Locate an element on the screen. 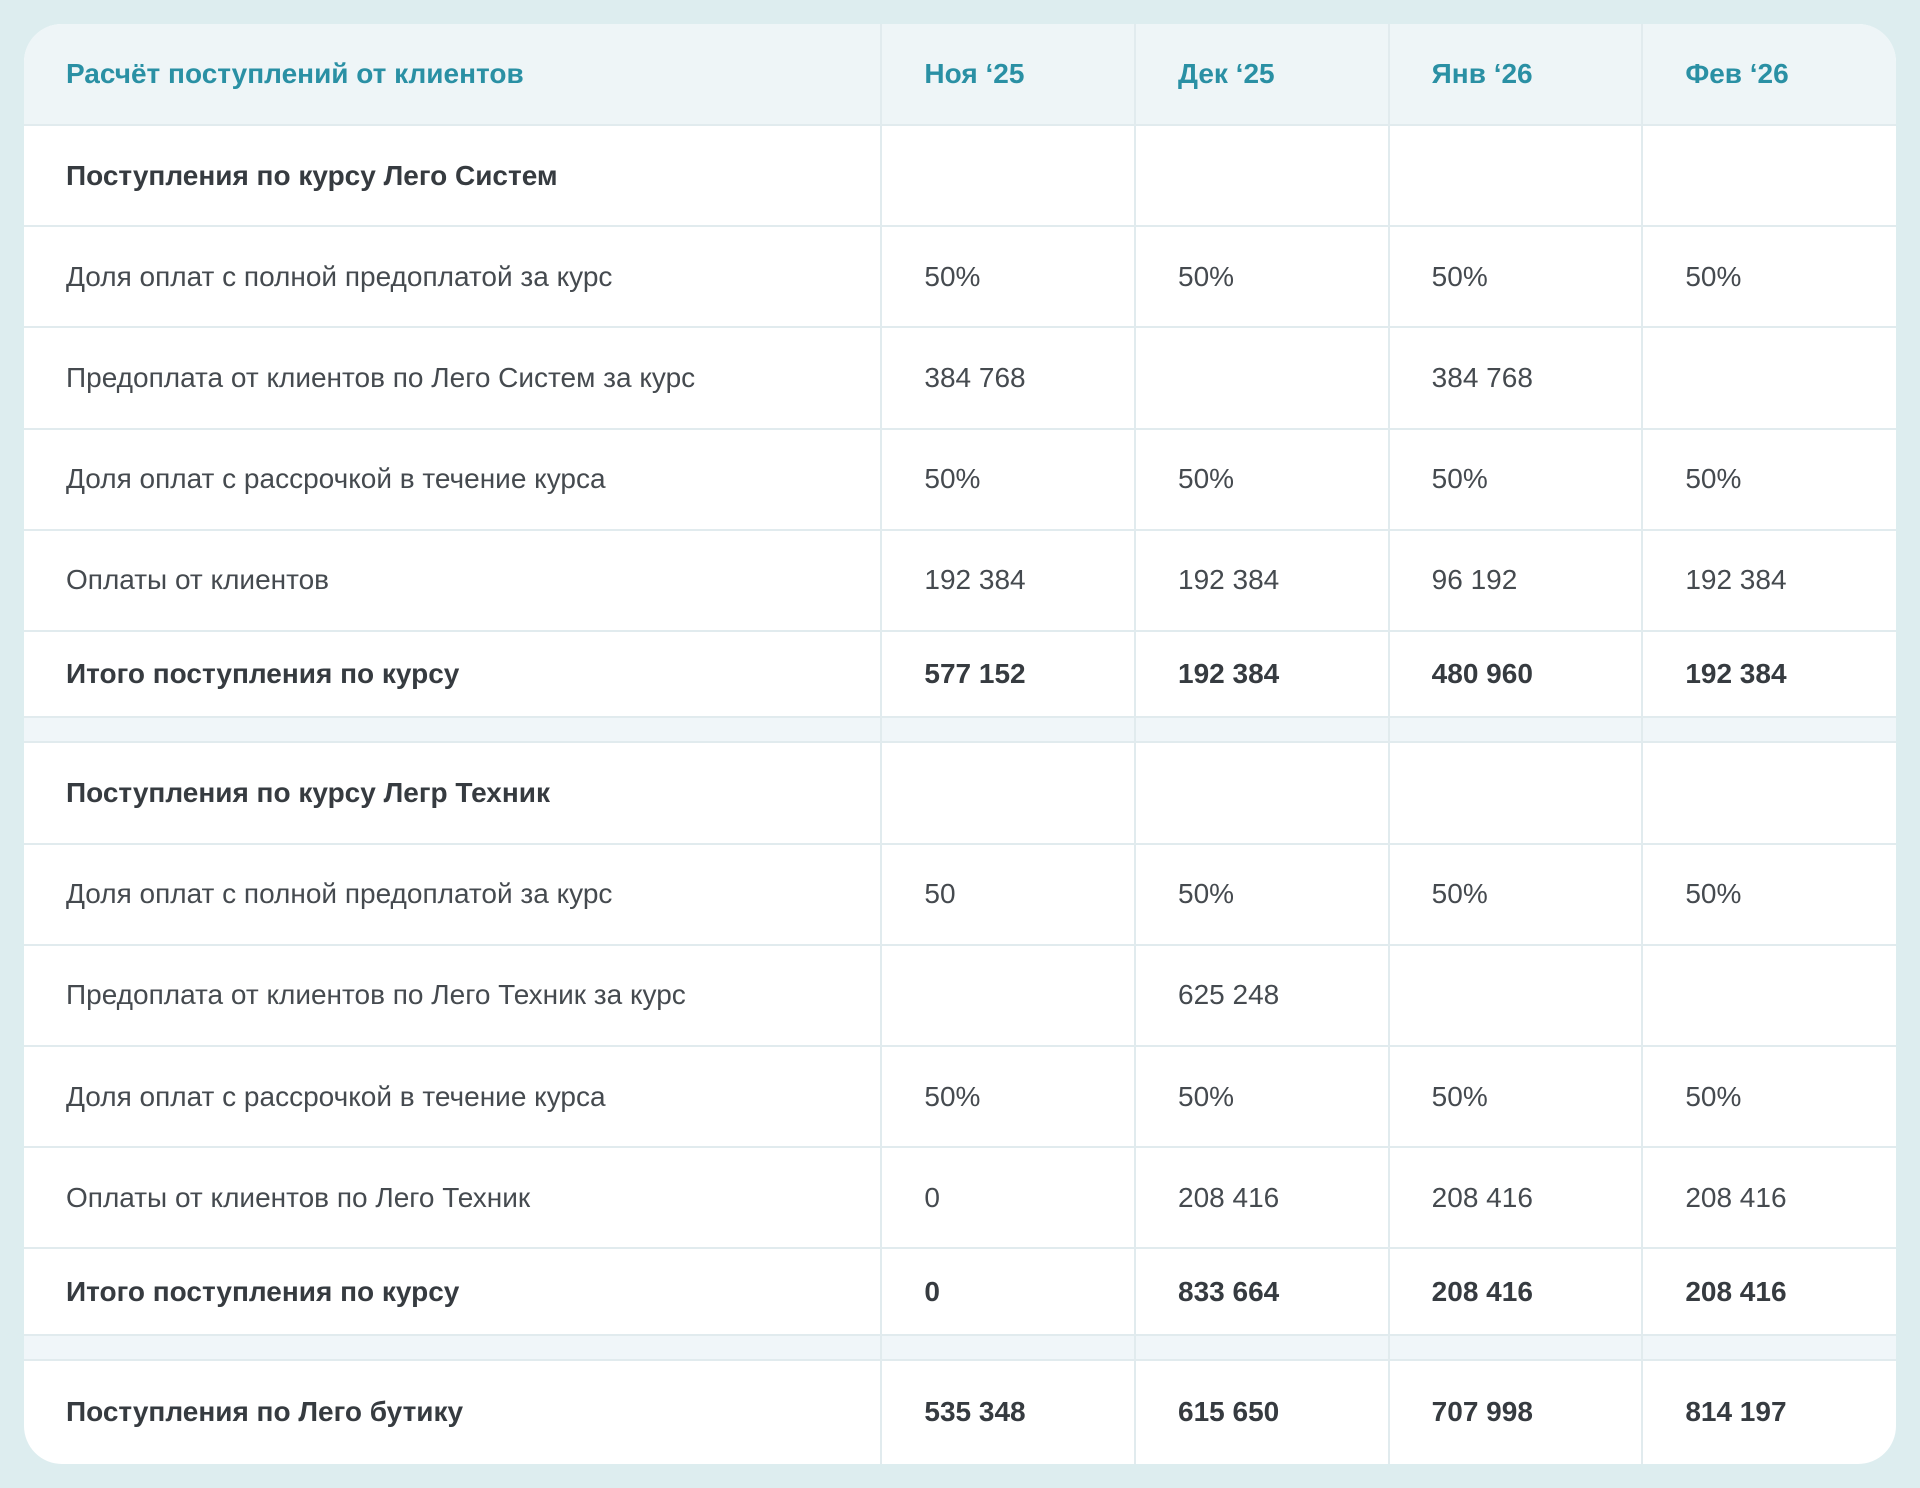  cell-value: 615 650 is located at coordinates (1261, 1411).